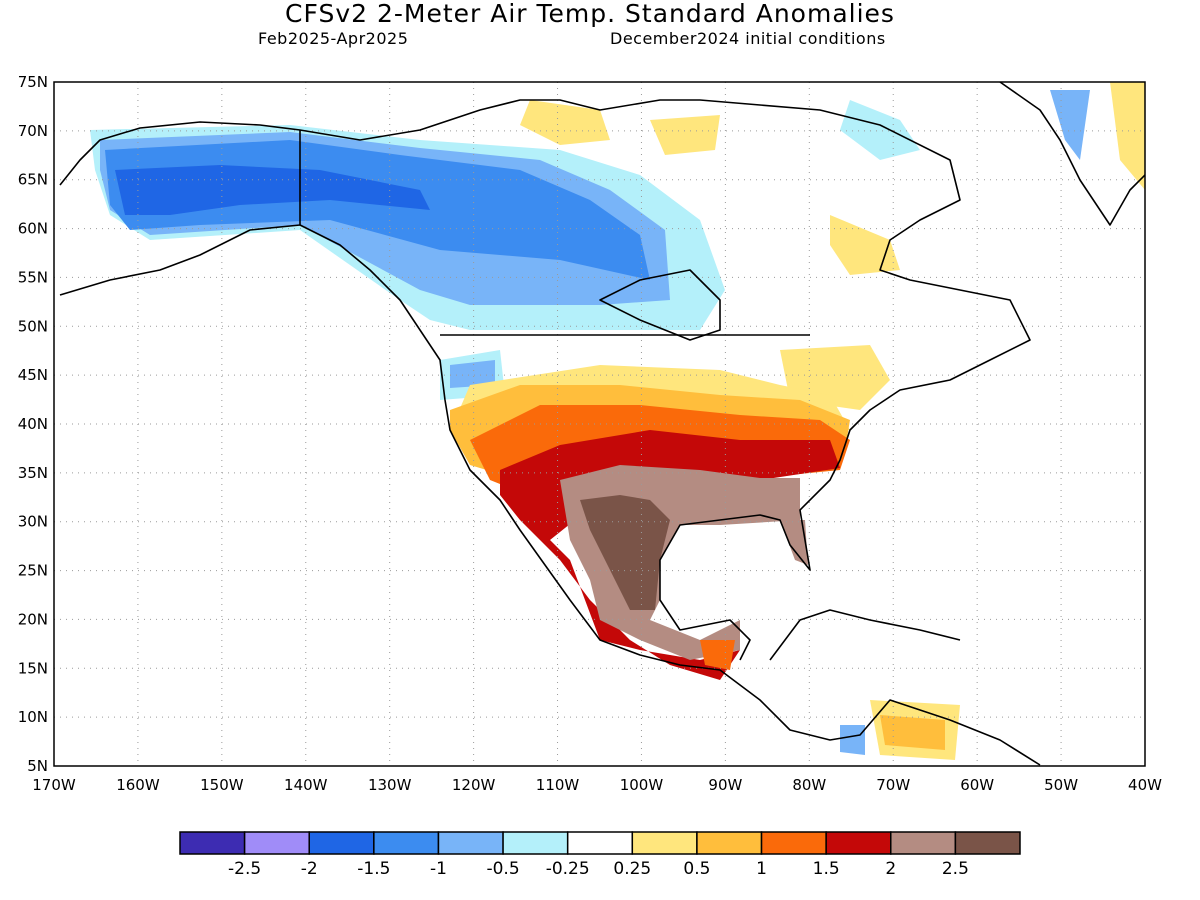 The width and height of the screenshot is (1200, 900). What do you see at coordinates (33, 277) in the screenshot?
I see `lat-tick-label: 55N` at bounding box center [33, 277].